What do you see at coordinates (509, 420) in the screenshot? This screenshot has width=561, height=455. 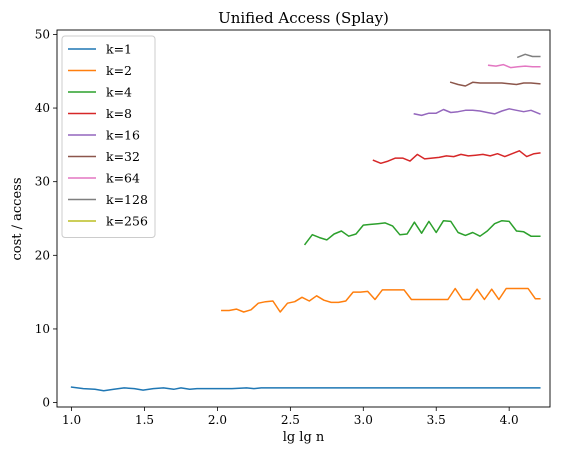 I see `x-tick-label: 4.0` at bounding box center [509, 420].